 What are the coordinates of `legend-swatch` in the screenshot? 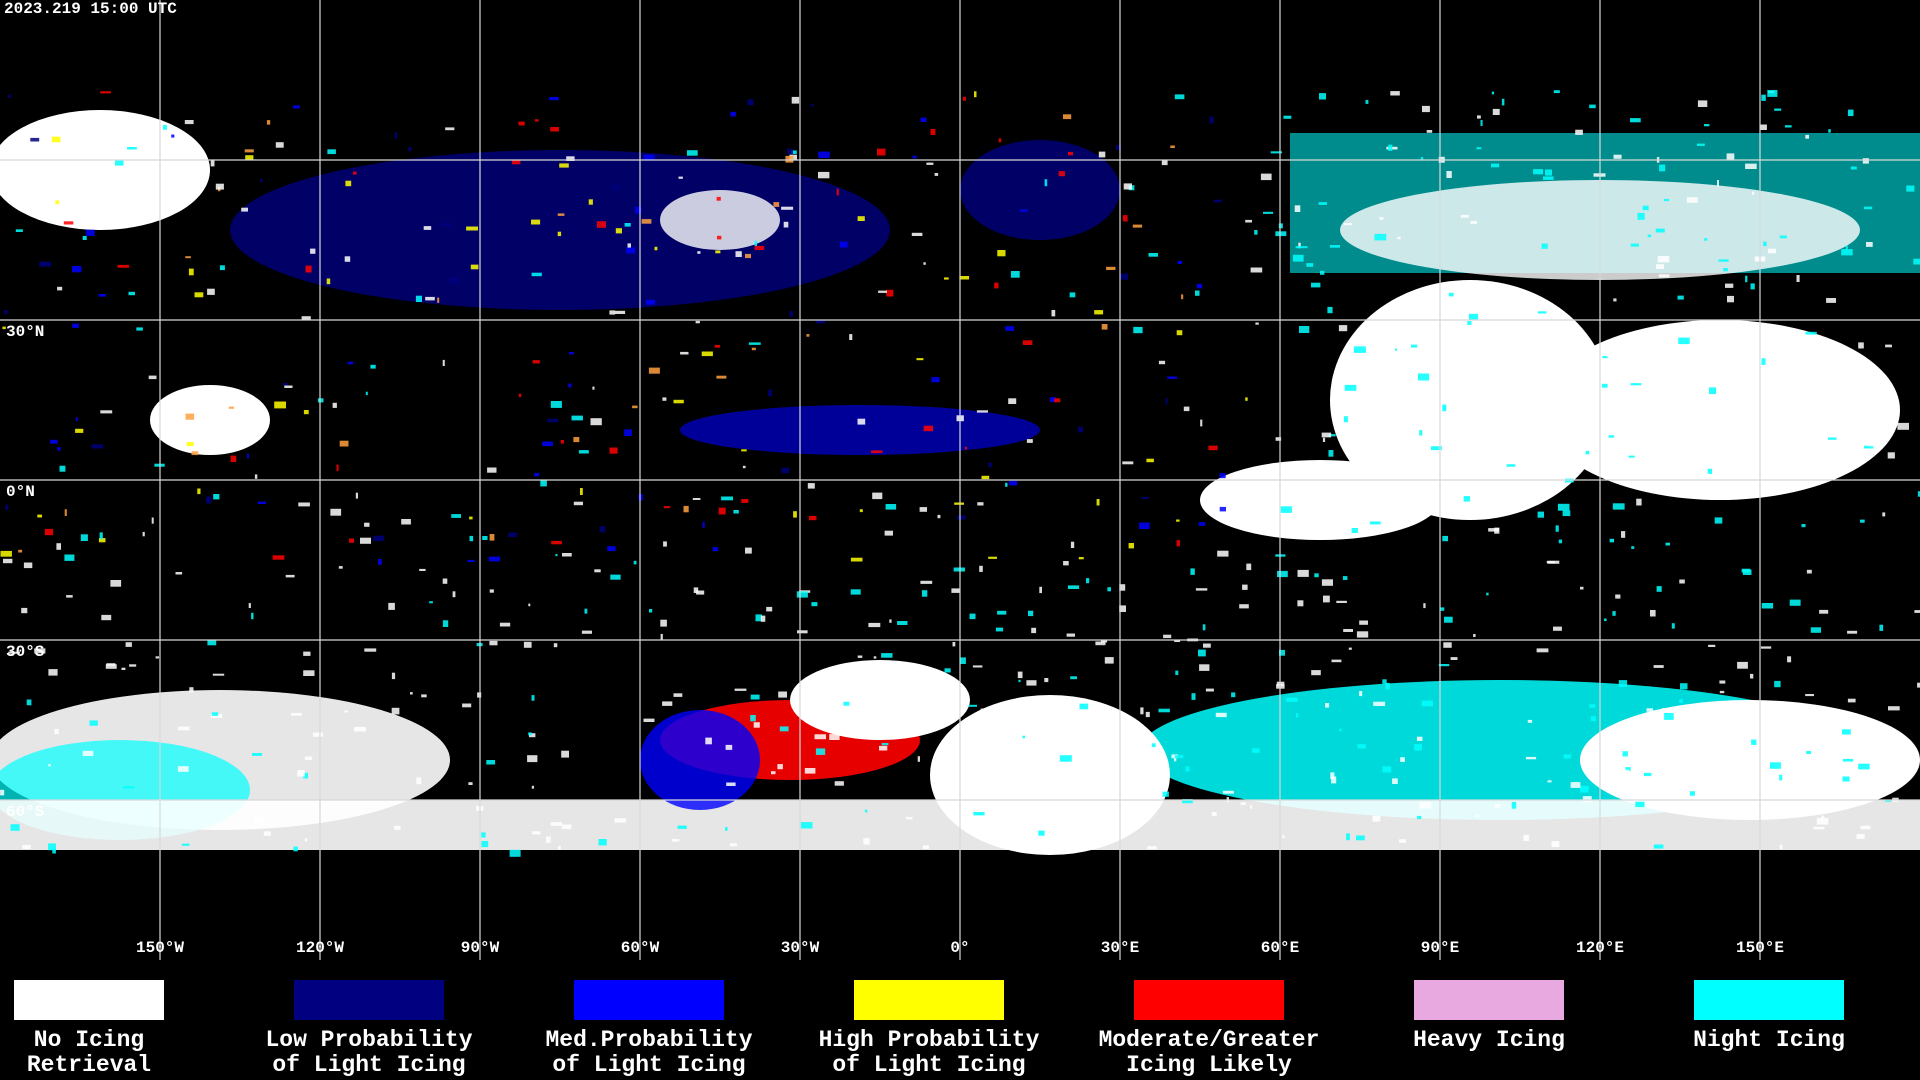 It's located at (89, 1000).